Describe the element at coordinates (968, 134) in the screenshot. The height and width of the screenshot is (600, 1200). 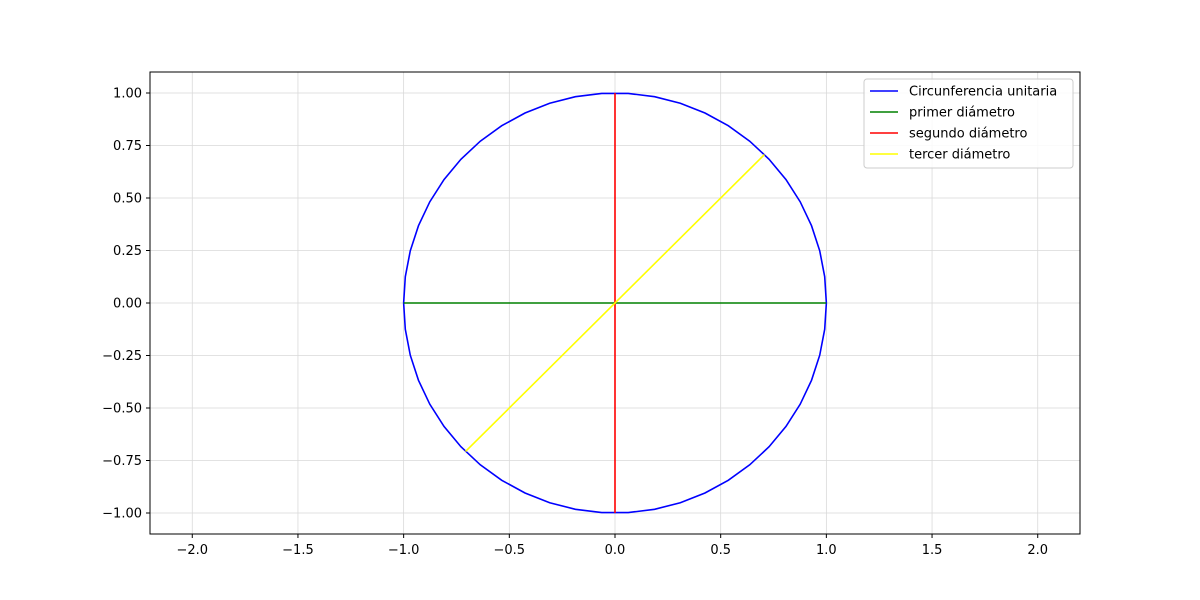
I see `legend-label: segundo diámetro` at that location.